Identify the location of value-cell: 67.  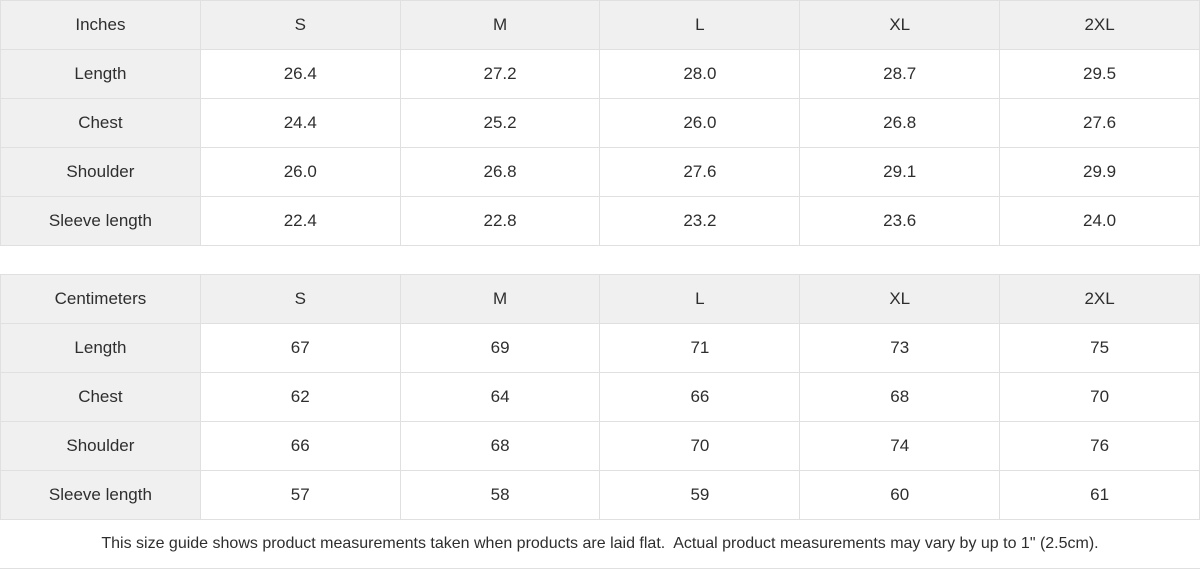
(300, 348).